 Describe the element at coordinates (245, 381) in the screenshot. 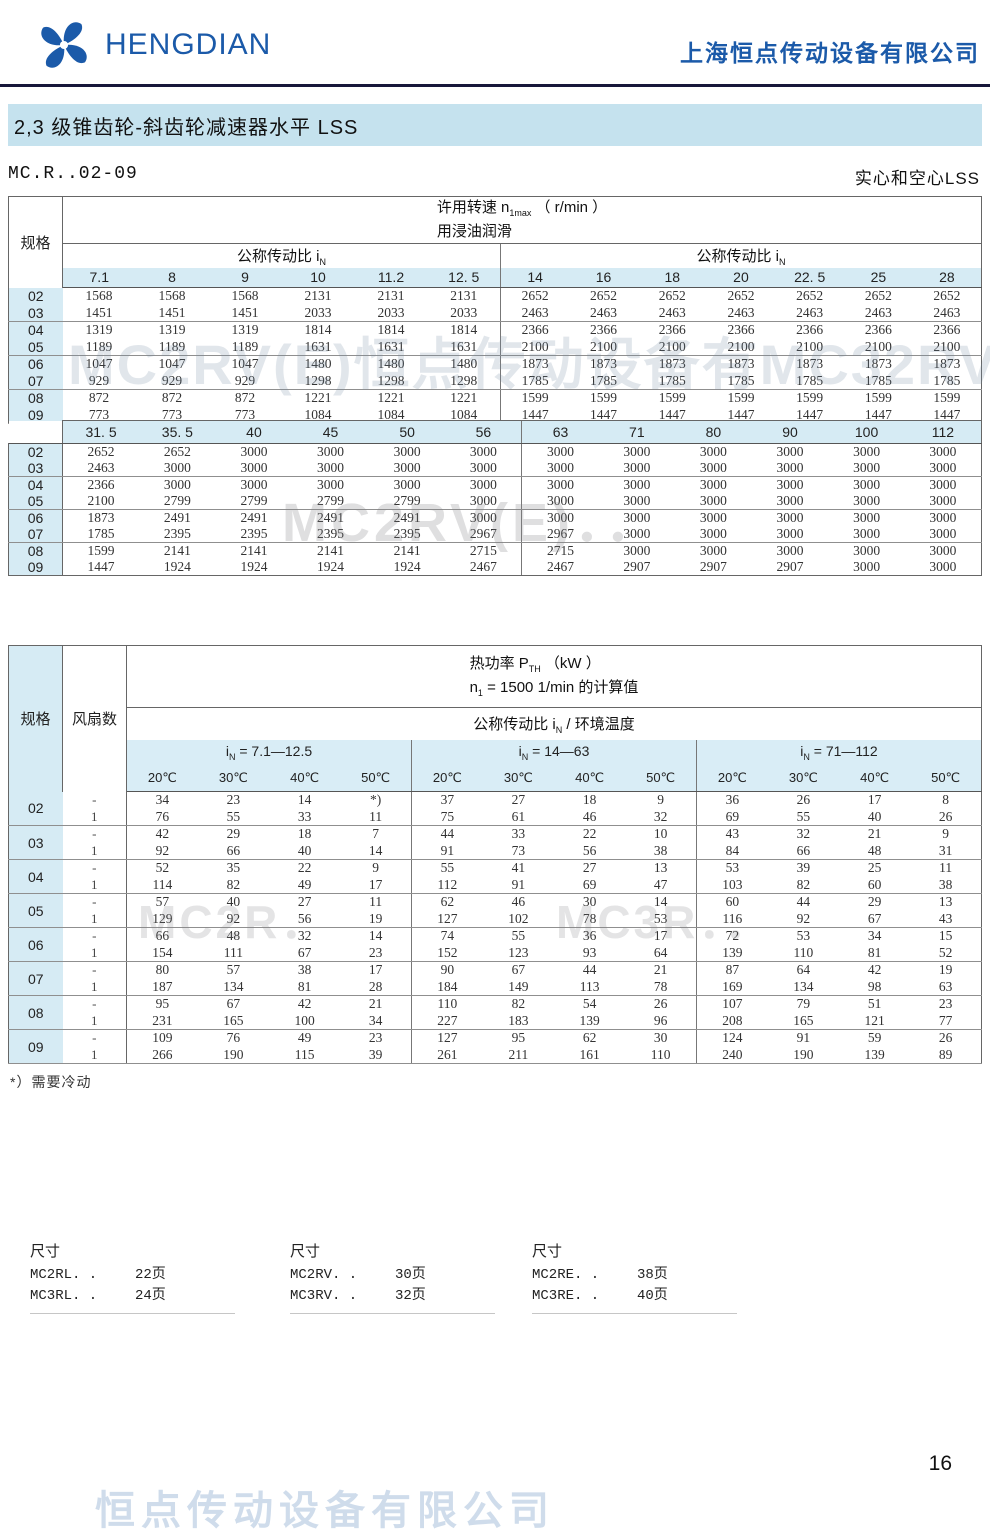

I see `value-cell: 929` at that location.